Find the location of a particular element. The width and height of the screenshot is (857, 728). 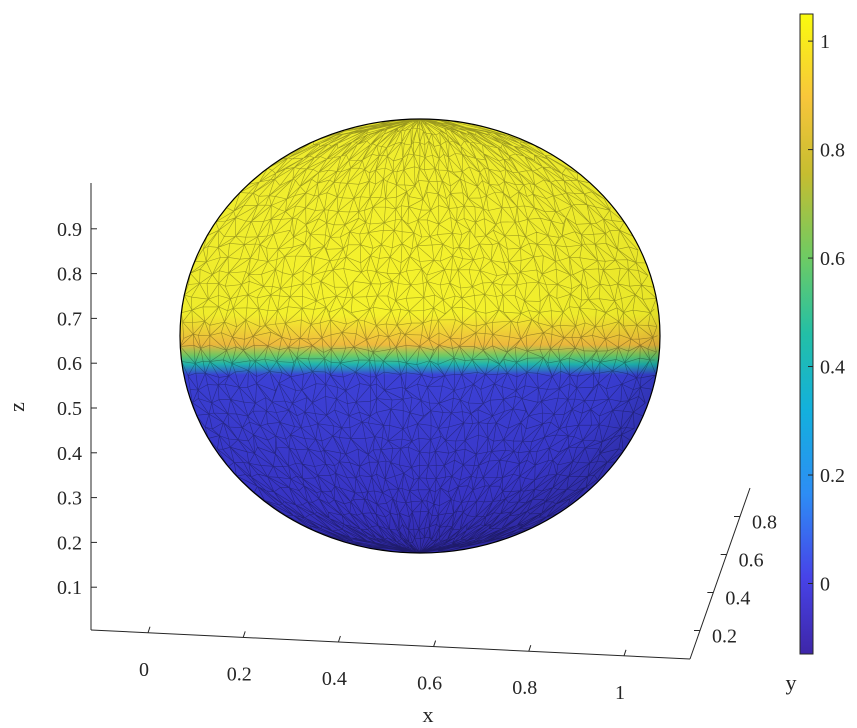

z-tick-label: 0.7 is located at coordinates (69, 319).